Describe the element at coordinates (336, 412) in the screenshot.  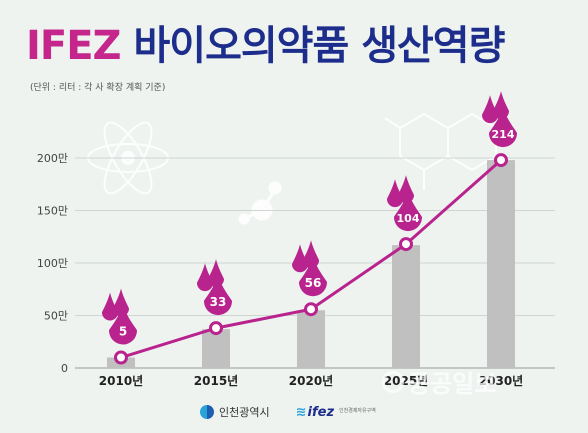
I see `ifez-logo: ifez 인천경제자유구역` at that location.